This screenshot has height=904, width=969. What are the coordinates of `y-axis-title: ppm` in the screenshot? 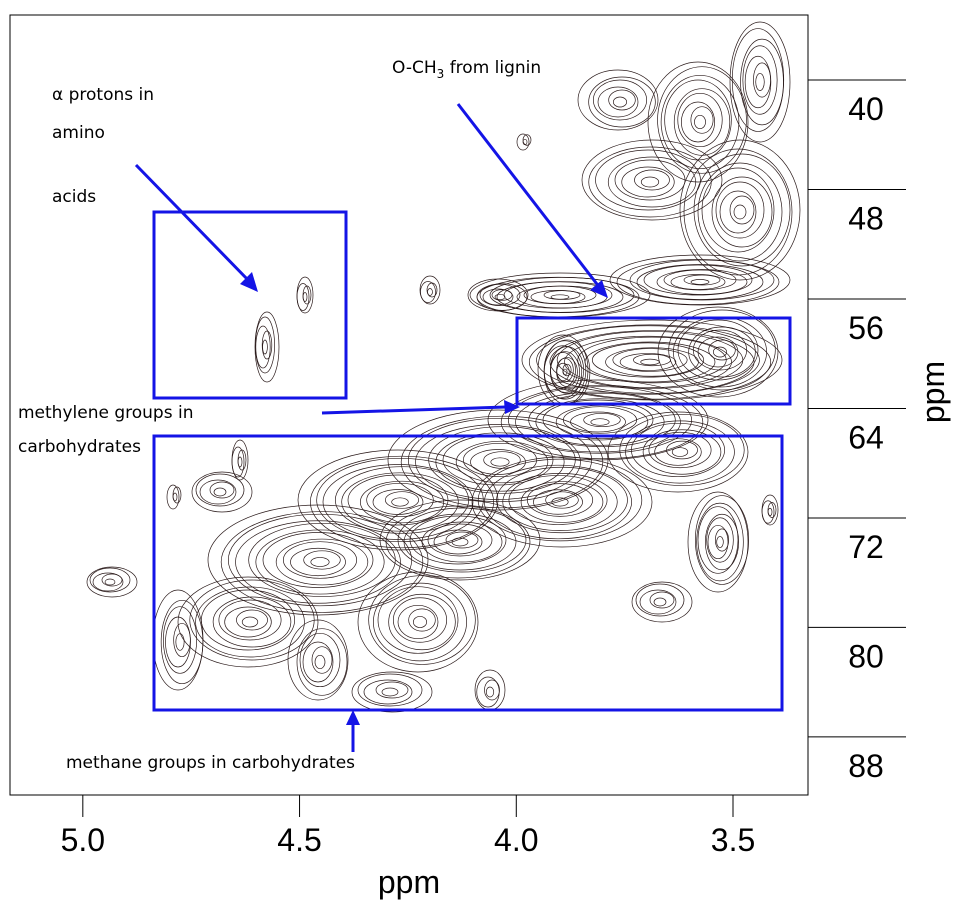 It's located at (933, 392).